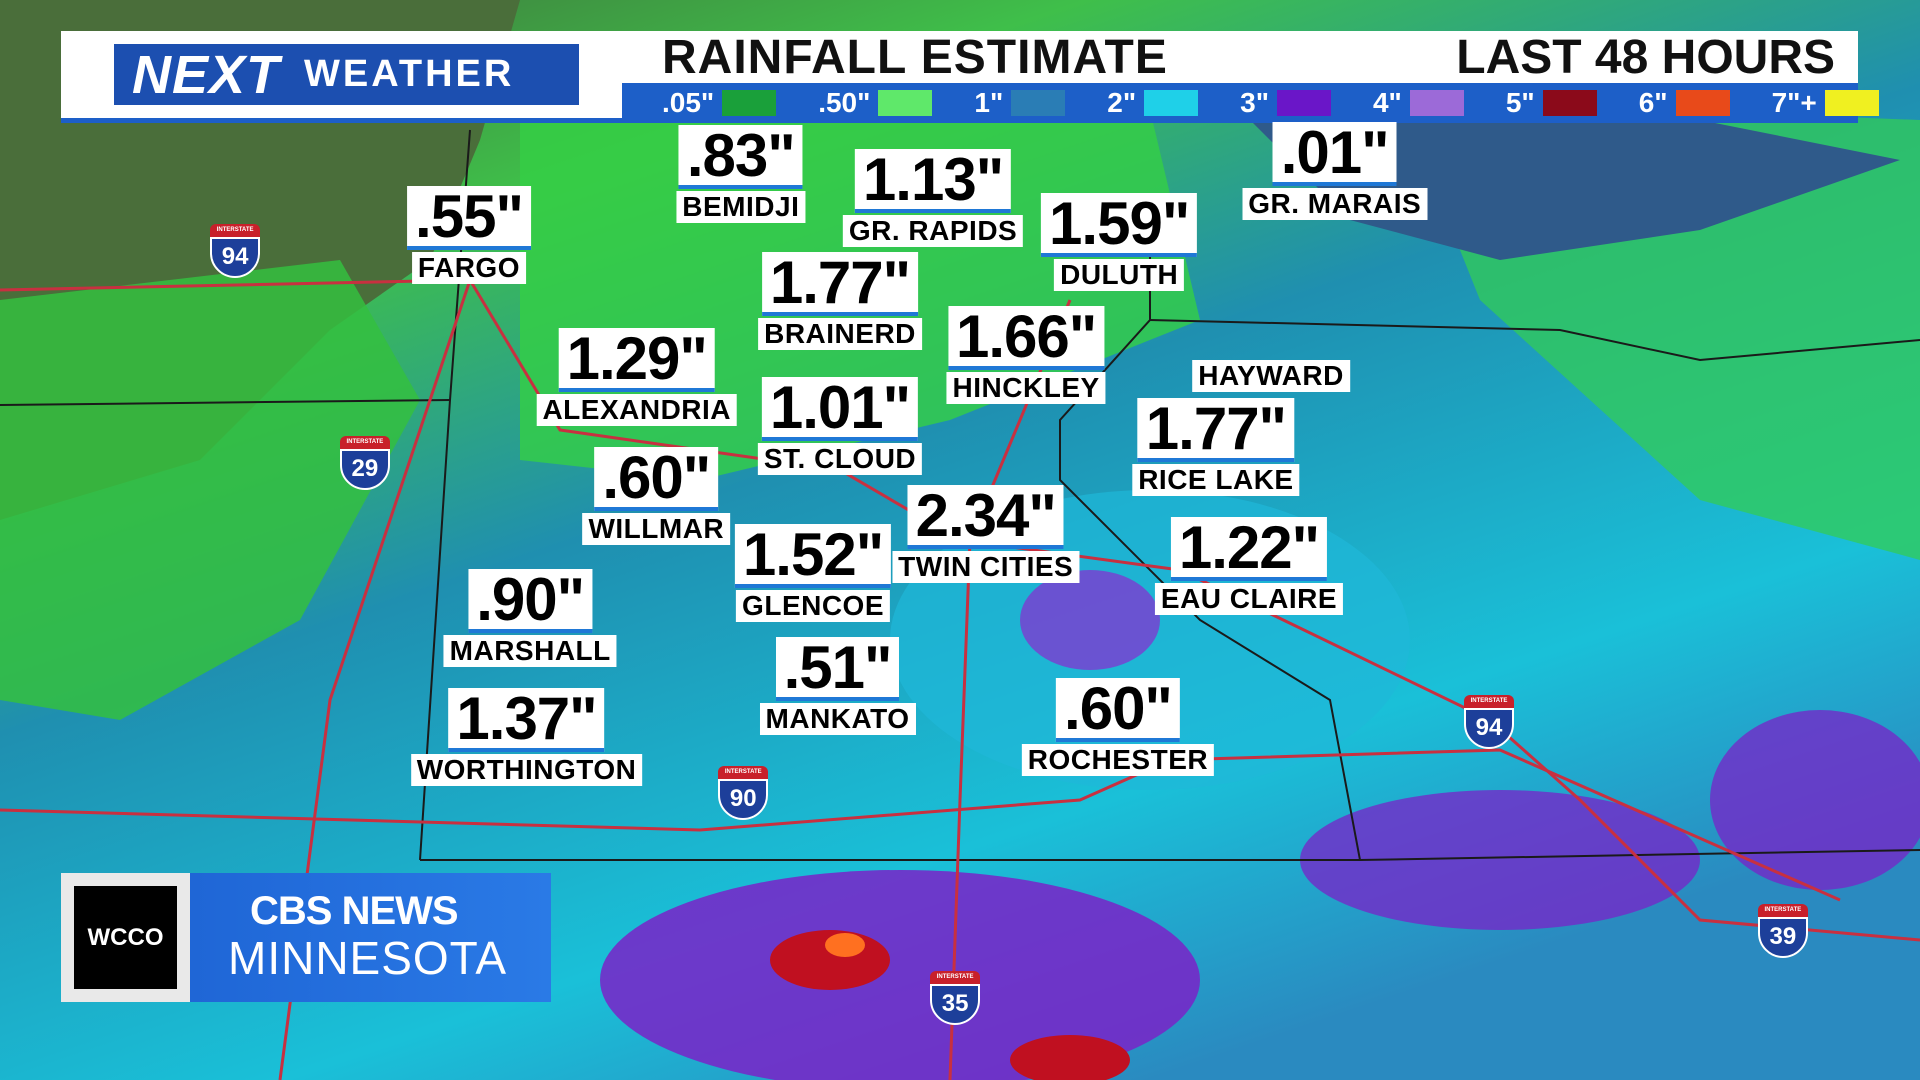 The image size is (1920, 1080). What do you see at coordinates (740, 156) in the screenshot?
I see `rain-total: .83"` at bounding box center [740, 156].